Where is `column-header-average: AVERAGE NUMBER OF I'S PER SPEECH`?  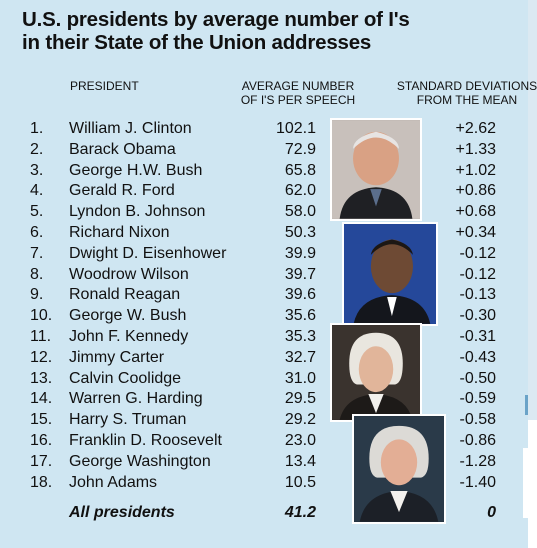 column-header-average: AVERAGE NUMBER OF I'S PER SPEECH is located at coordinates (298, 93).